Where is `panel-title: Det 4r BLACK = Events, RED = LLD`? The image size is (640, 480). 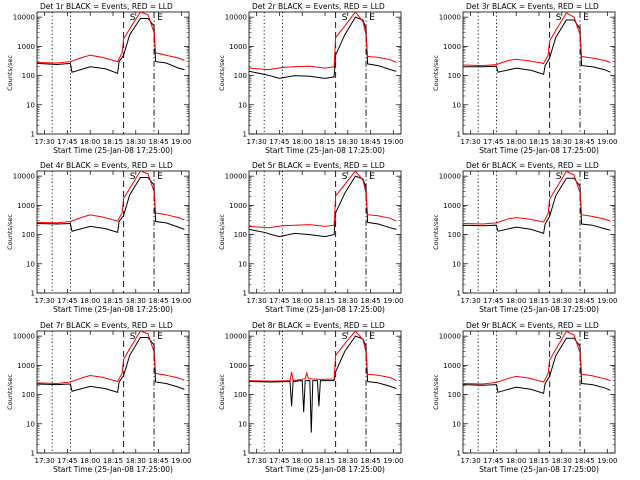 panel-title: Det 4r BLACK = Events, RED = LLD is located at coordinates (106, 165).